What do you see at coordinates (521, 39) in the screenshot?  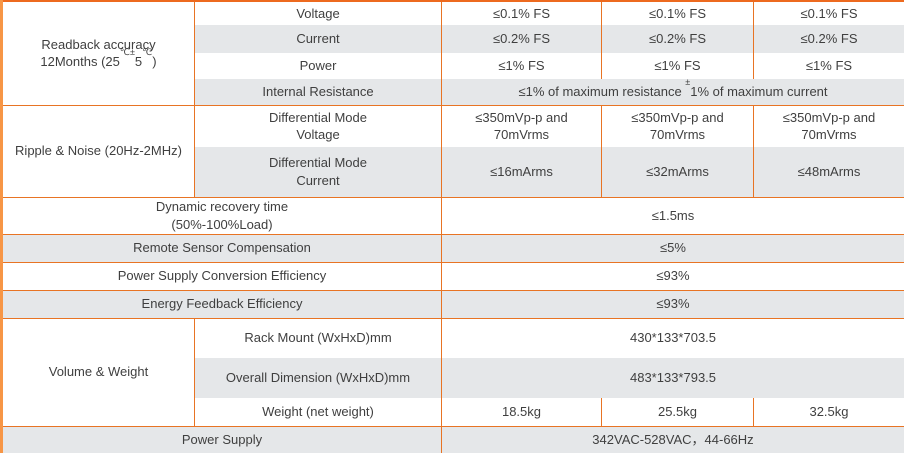 I see `current-value-cell-1: ≤0.2% FS` at bounding box center [521, 39].